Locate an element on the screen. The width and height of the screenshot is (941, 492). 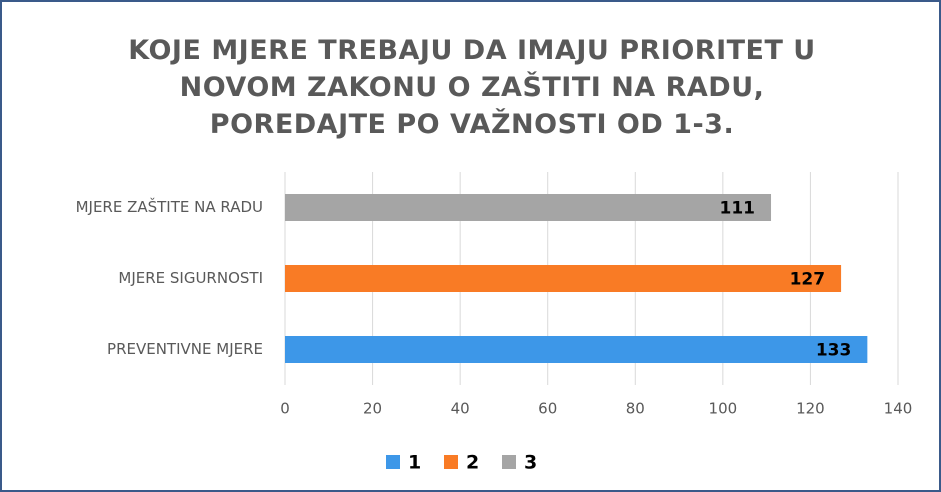
legend-label: 3 is located at coordinates (530, 463).